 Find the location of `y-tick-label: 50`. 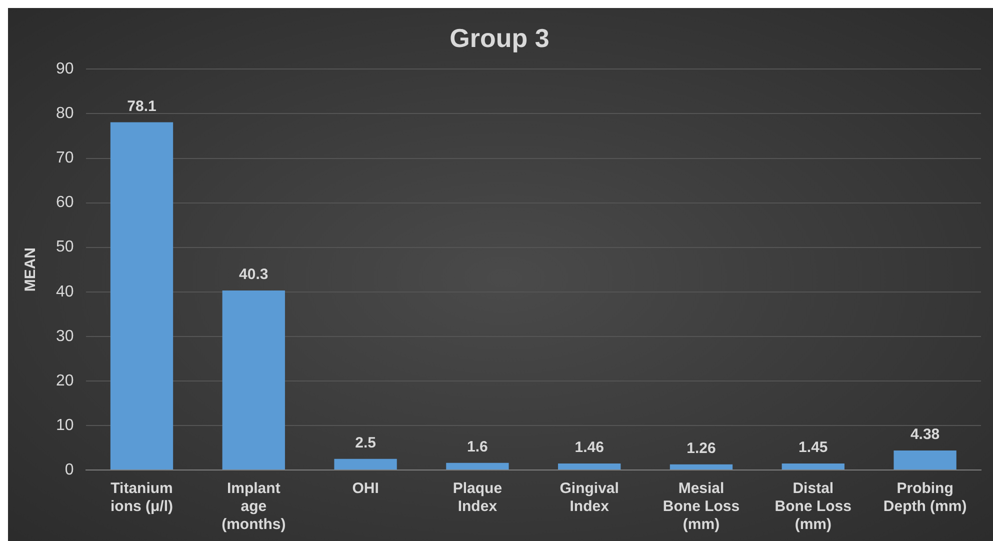

y-tick-label: 50 is located at coordinates (65, 247).